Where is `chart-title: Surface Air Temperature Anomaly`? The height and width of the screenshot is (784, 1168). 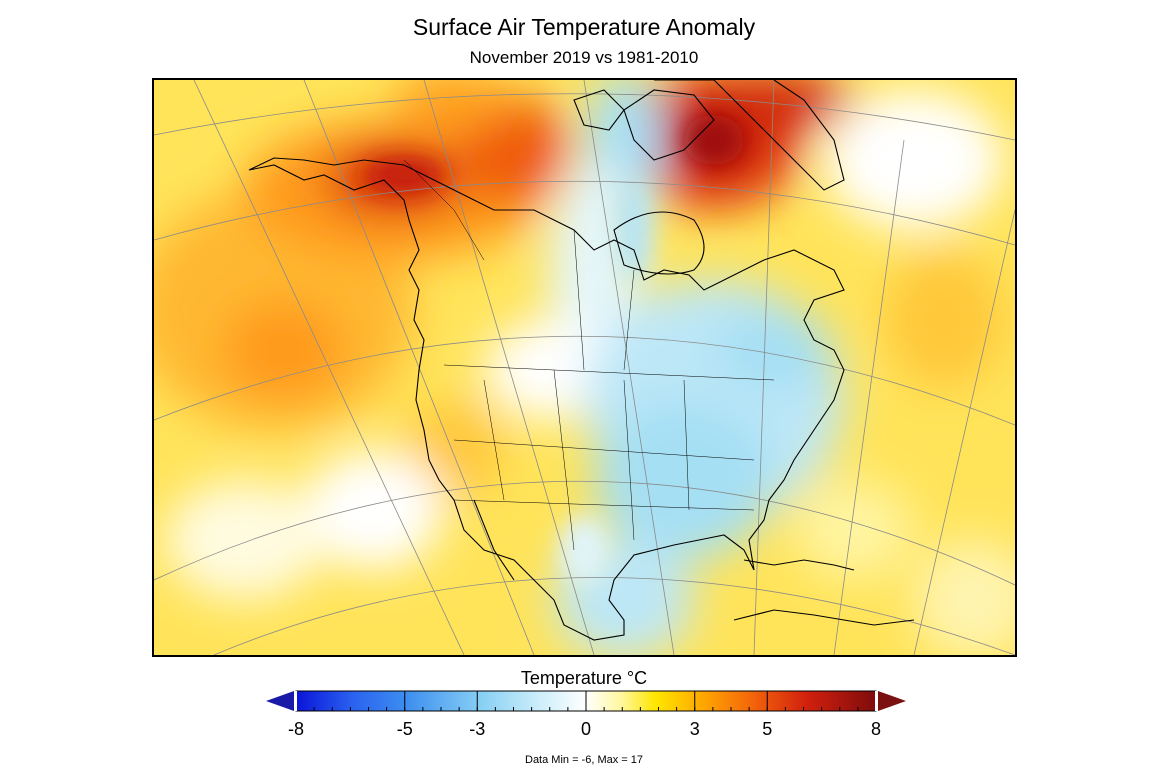 chart-title: Surface Air Temperature Anomaly is located at coordinates (584, 27).